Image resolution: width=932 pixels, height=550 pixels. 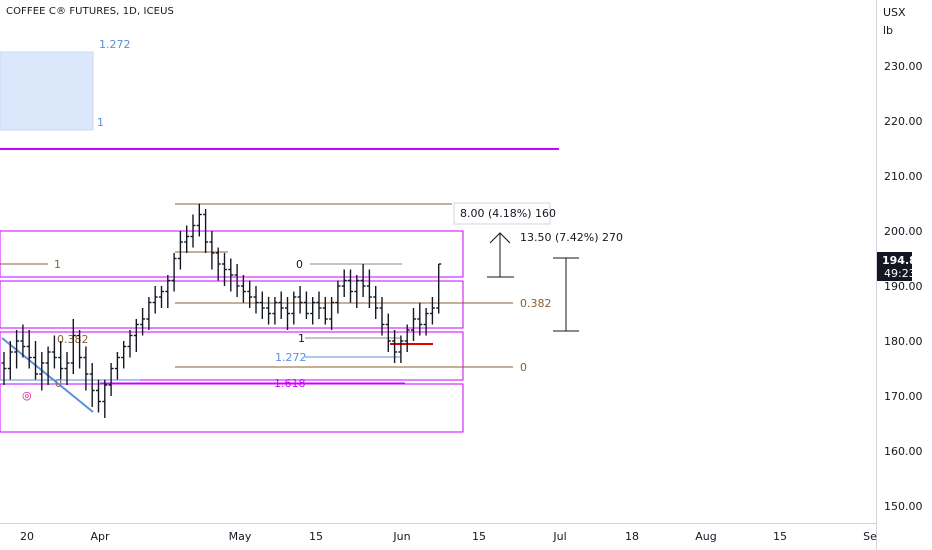 I want to click on time-tick-label: Jul, so click(x=559, y=536).